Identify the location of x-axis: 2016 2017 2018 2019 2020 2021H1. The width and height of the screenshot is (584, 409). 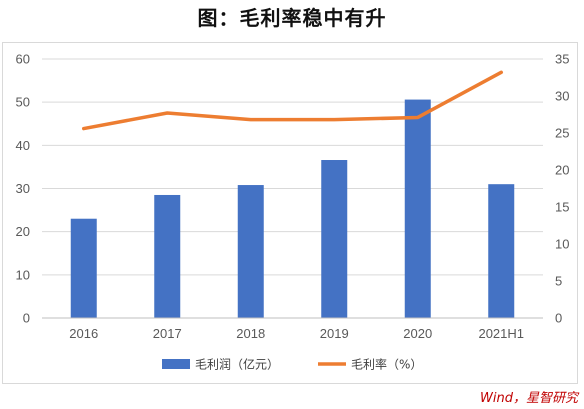
(292, 329).